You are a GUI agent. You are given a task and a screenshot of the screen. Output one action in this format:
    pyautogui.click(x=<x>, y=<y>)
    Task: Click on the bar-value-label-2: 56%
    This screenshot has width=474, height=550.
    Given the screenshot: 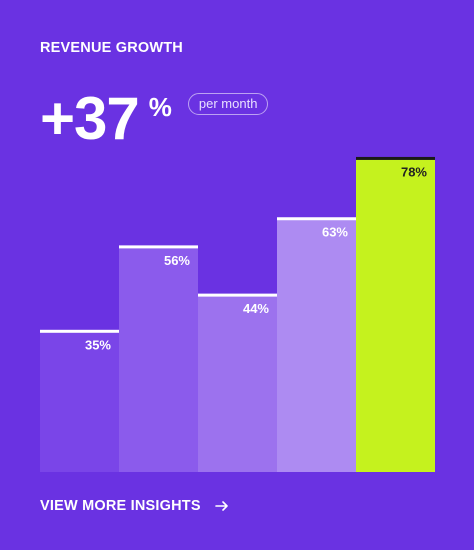 What is the action you would take?
    pyautogui.click(x=177, y=260)
    